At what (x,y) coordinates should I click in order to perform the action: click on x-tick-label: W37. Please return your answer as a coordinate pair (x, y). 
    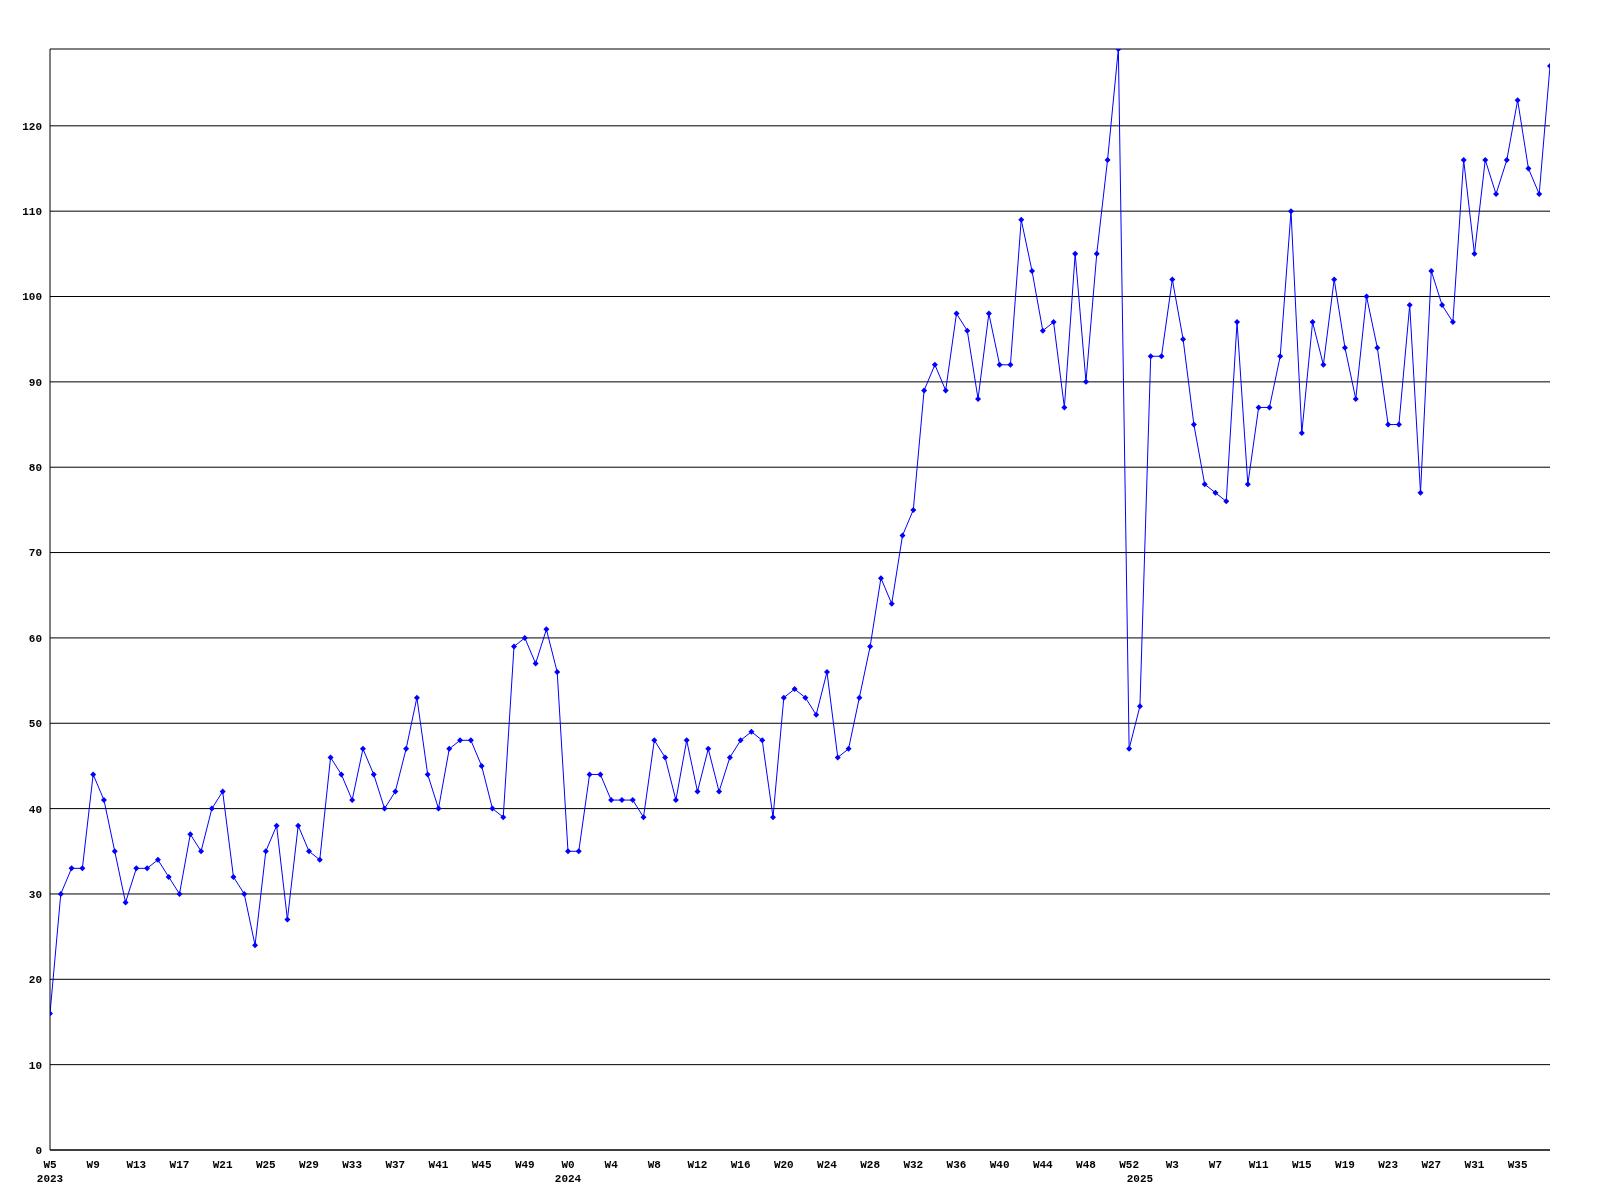
    Looking at the image, I should click on (395, 1165).